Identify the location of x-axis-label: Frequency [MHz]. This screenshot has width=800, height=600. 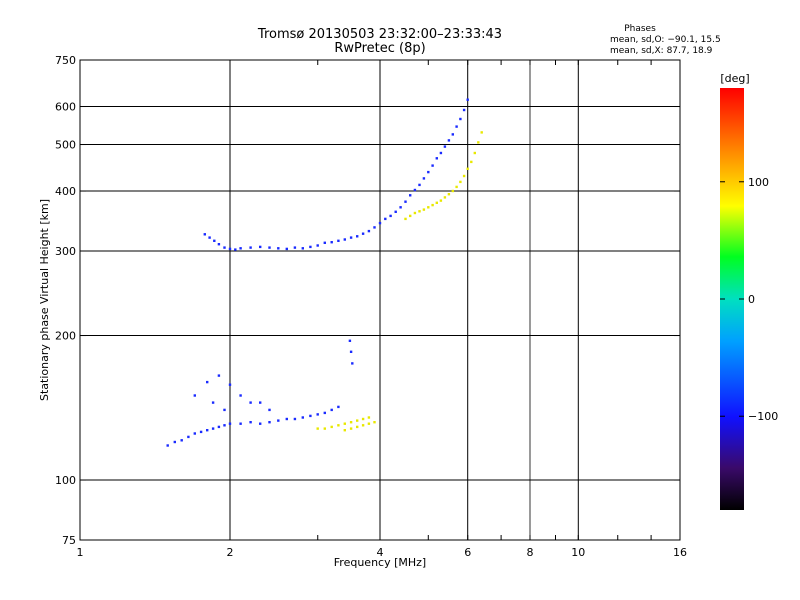
(380, 562).